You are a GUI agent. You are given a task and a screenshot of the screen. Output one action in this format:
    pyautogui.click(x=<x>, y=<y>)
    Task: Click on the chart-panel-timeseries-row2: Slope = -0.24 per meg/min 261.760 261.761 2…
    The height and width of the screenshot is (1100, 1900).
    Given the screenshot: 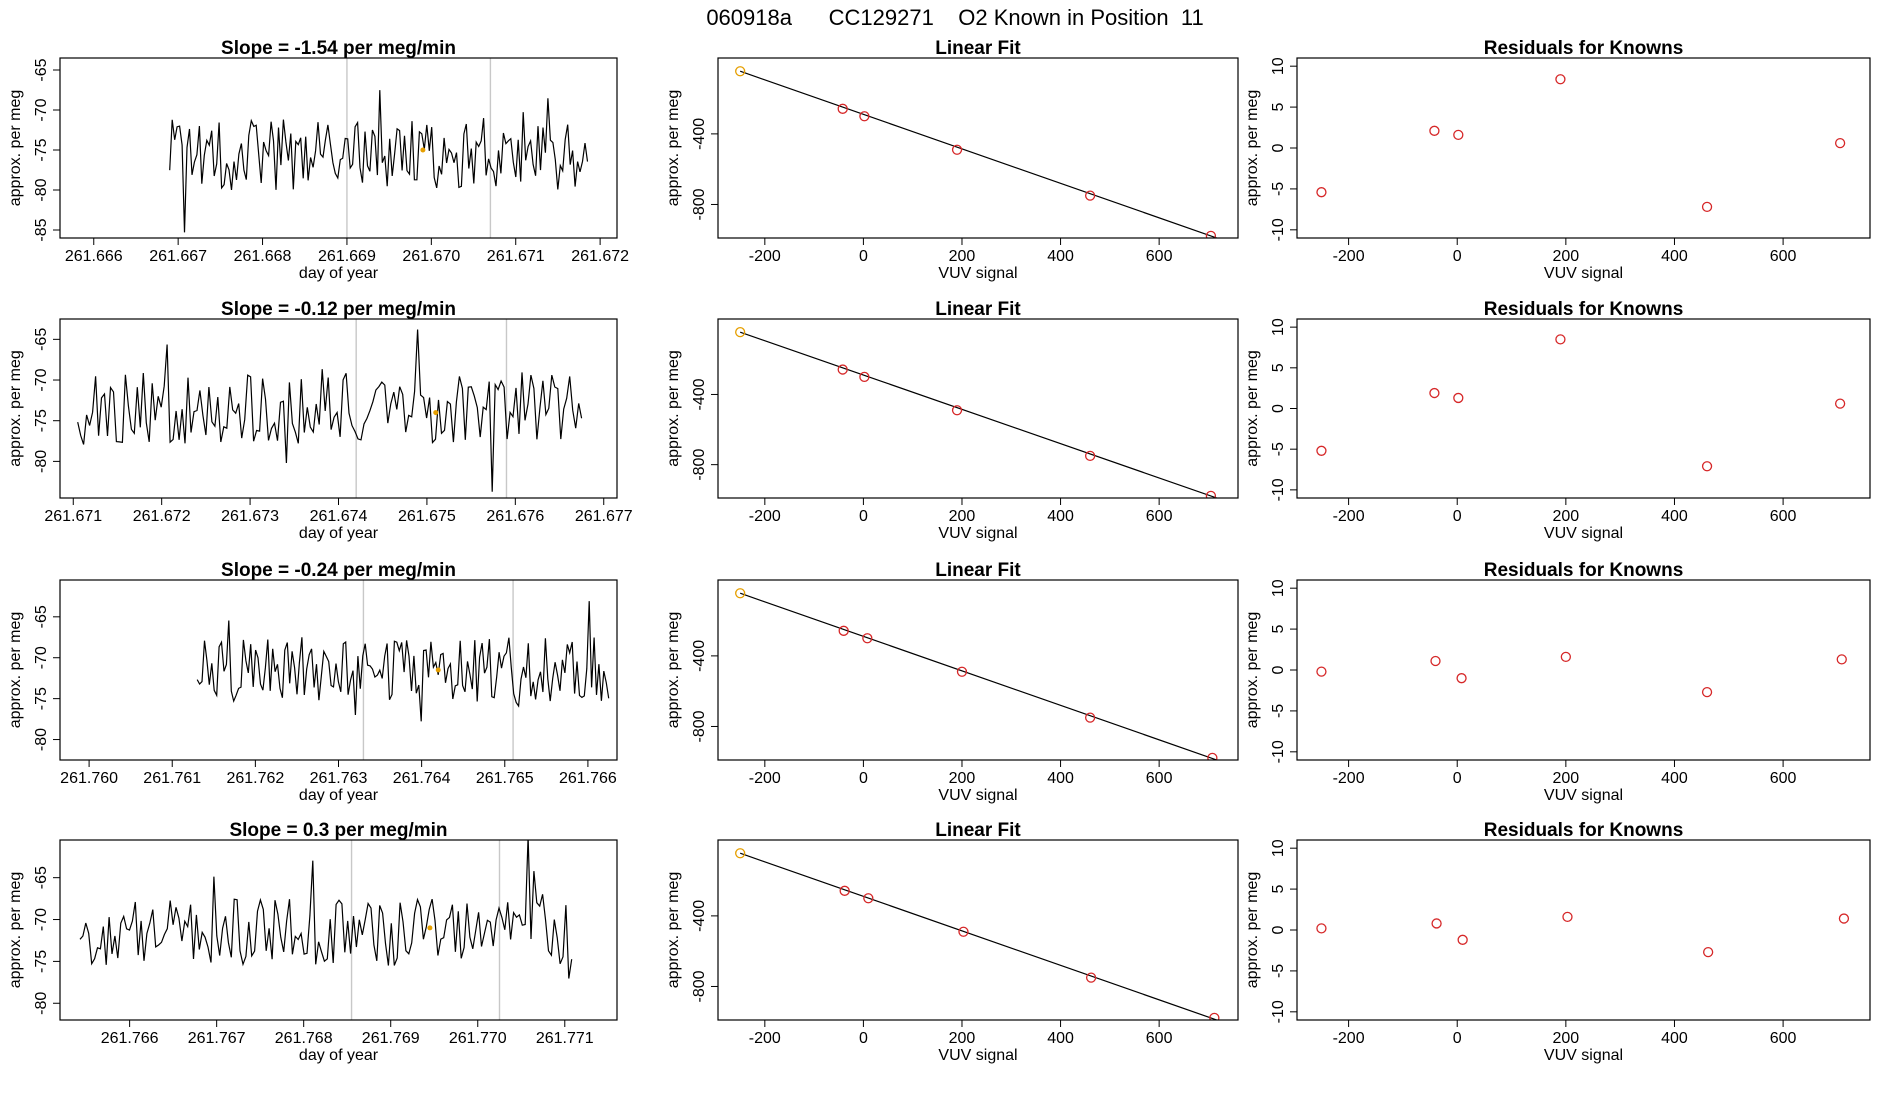 What is the action you would take?
    pyautogui.click(x=312, y=682)
    